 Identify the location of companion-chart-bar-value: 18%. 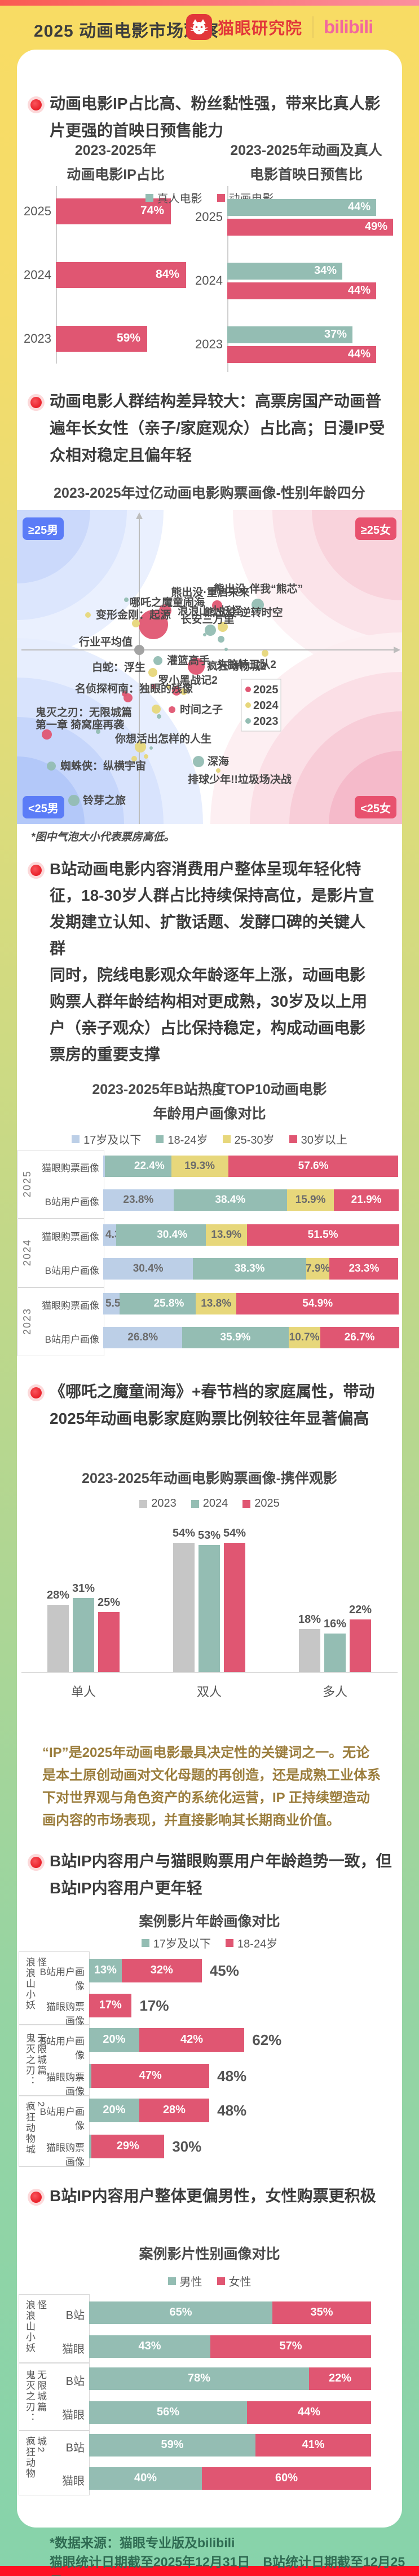
(310, 1619).